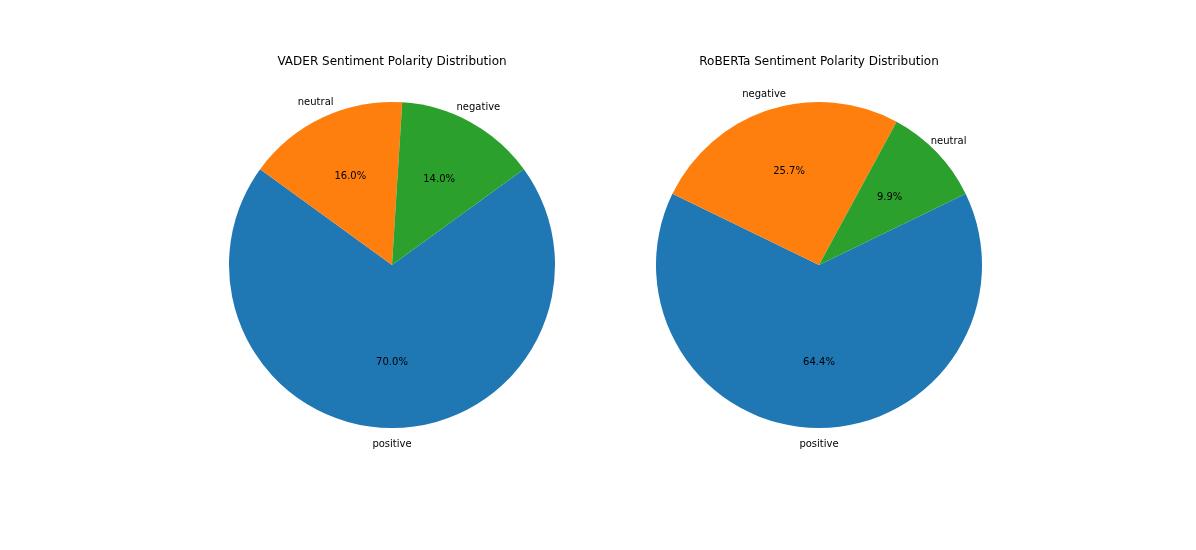 The image size is (1196, 550). Describe the element at coordinates (439, 178) in the screenshot. I see `data-label: 14.0%` at that location.